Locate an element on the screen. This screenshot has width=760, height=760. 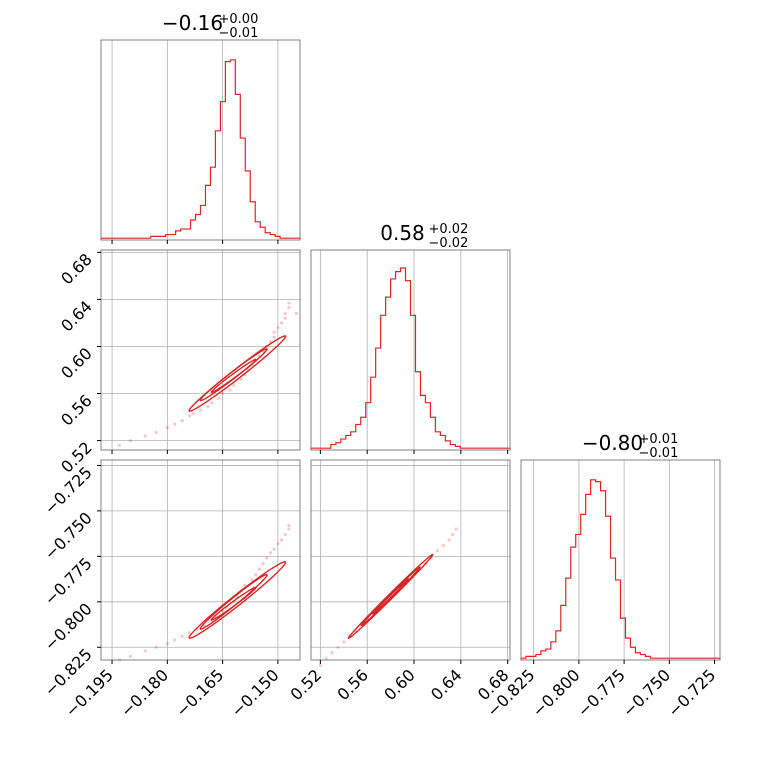
title-upper-error: +0.00 is located at coordinates (239, 19).